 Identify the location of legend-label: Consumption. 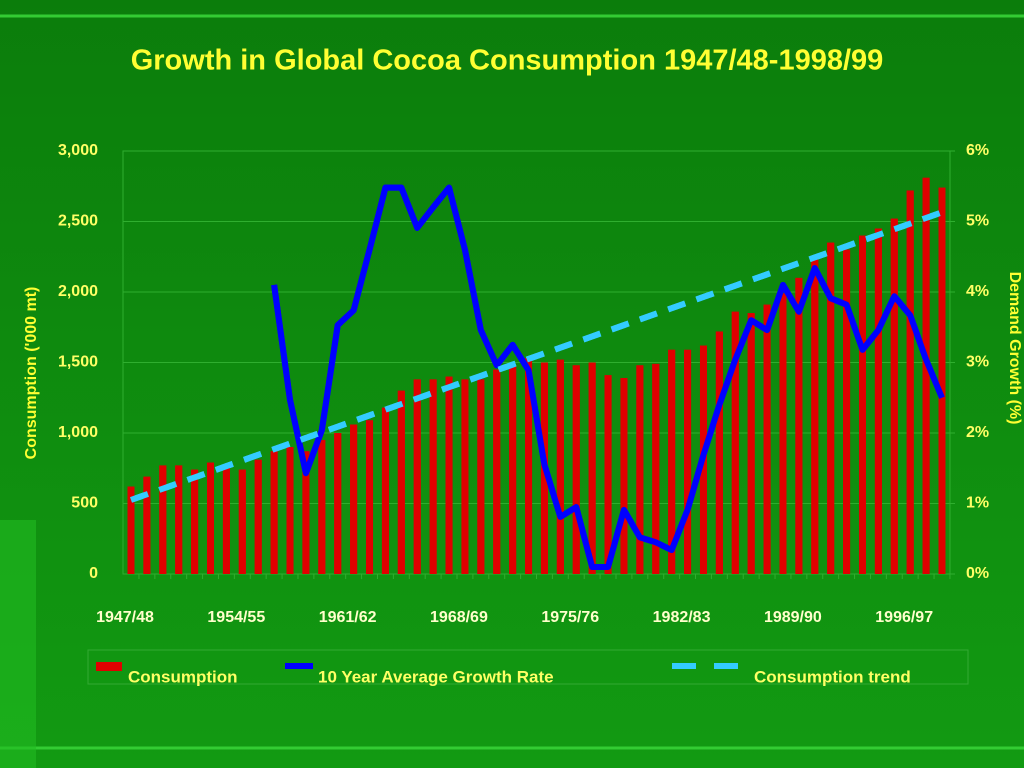
(183, 676).